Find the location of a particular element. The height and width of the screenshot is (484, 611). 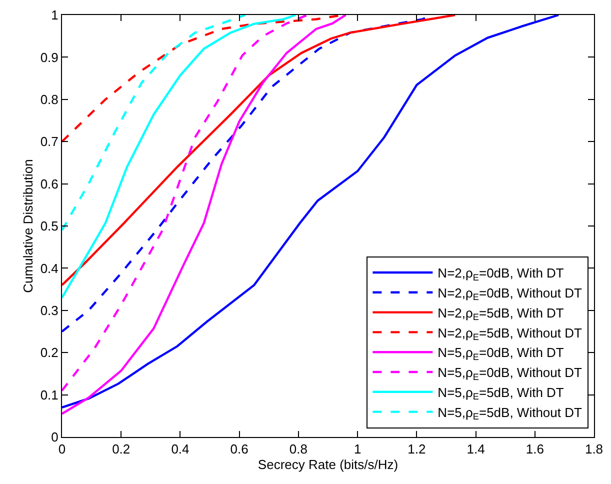

legend-label: N=2,ρ$_{E}$=0dB, Without DT is located at coordinates (510, 293).